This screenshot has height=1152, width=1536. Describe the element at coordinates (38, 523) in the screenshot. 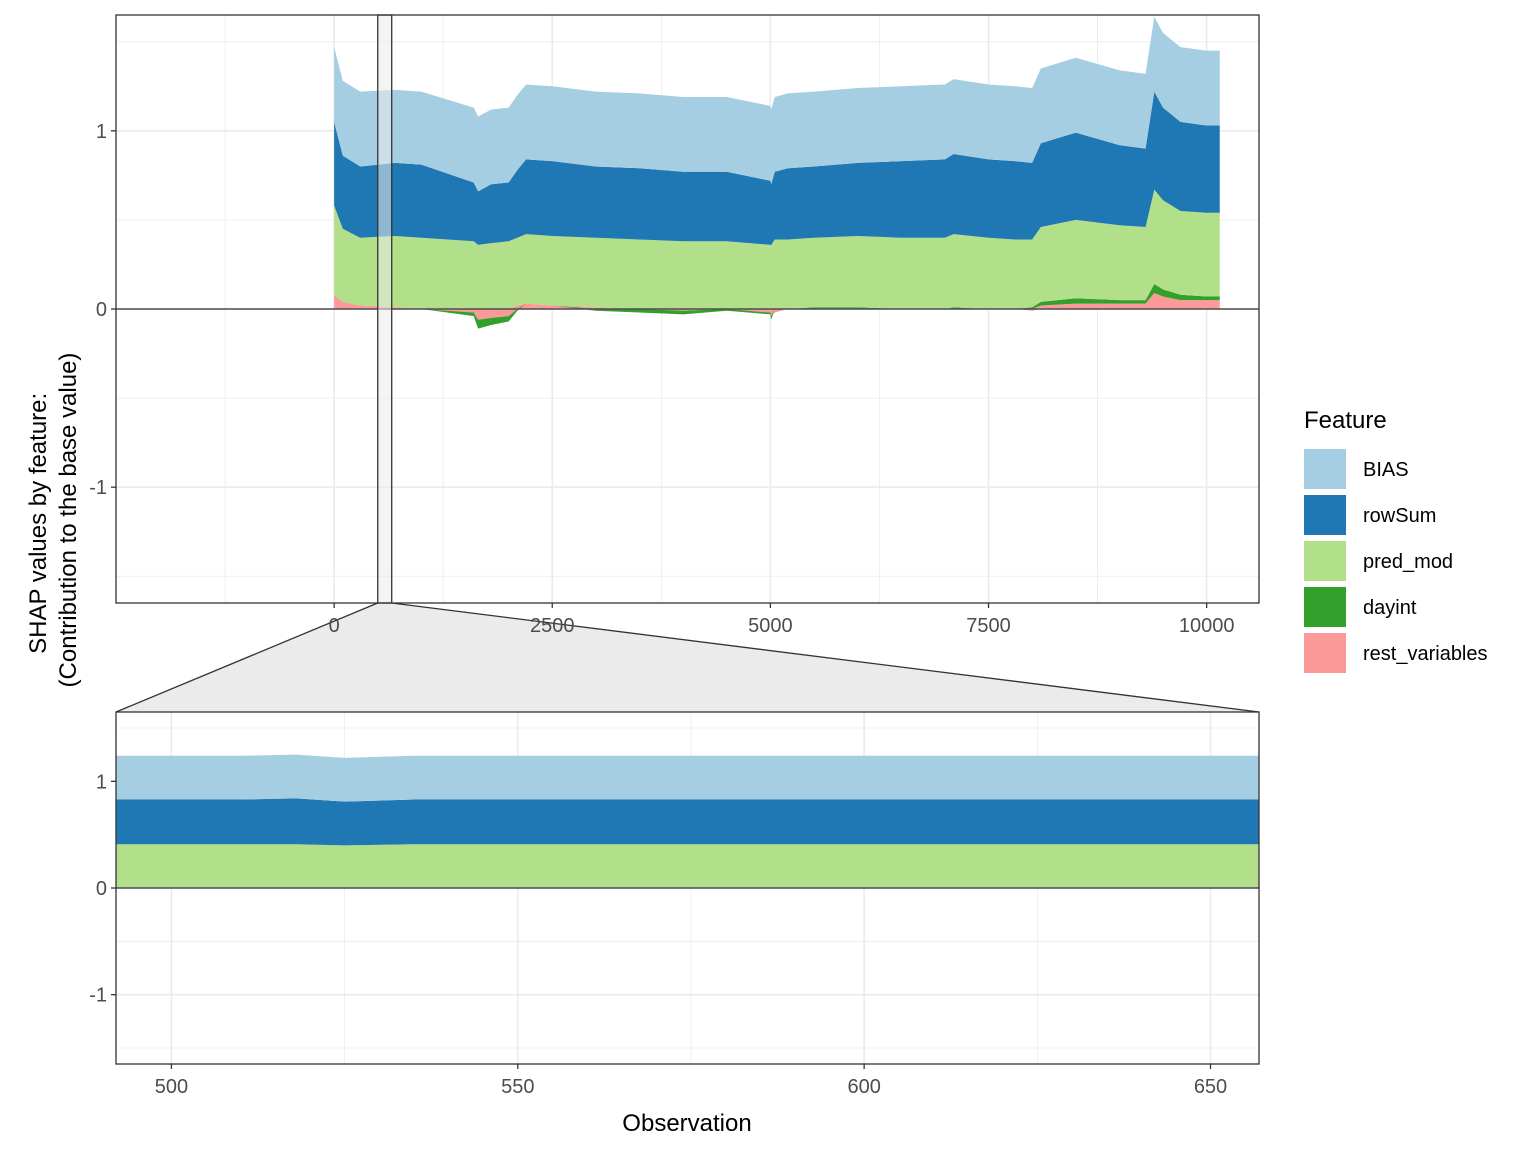

I see `y-axis-title-line1: SHAP values by feature:` at that location.